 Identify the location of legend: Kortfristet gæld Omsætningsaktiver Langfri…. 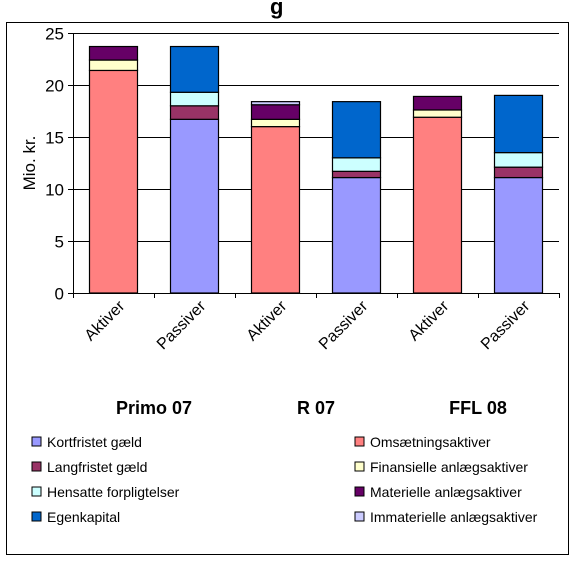
(284, 479).